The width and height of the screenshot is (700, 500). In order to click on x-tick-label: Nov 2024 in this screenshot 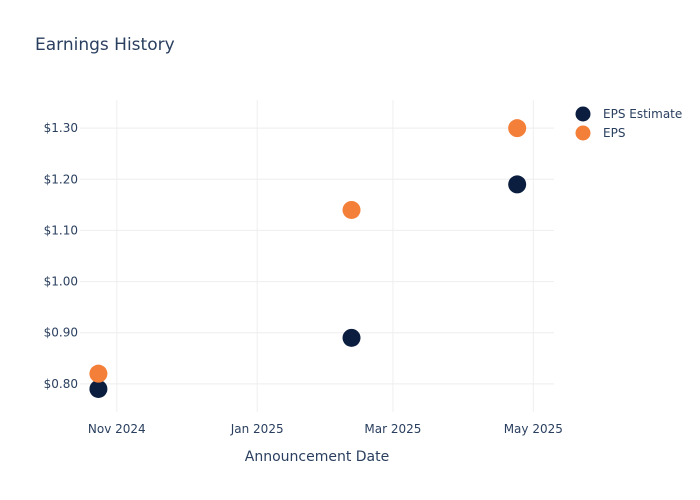, I will do `click(117, 429)`.